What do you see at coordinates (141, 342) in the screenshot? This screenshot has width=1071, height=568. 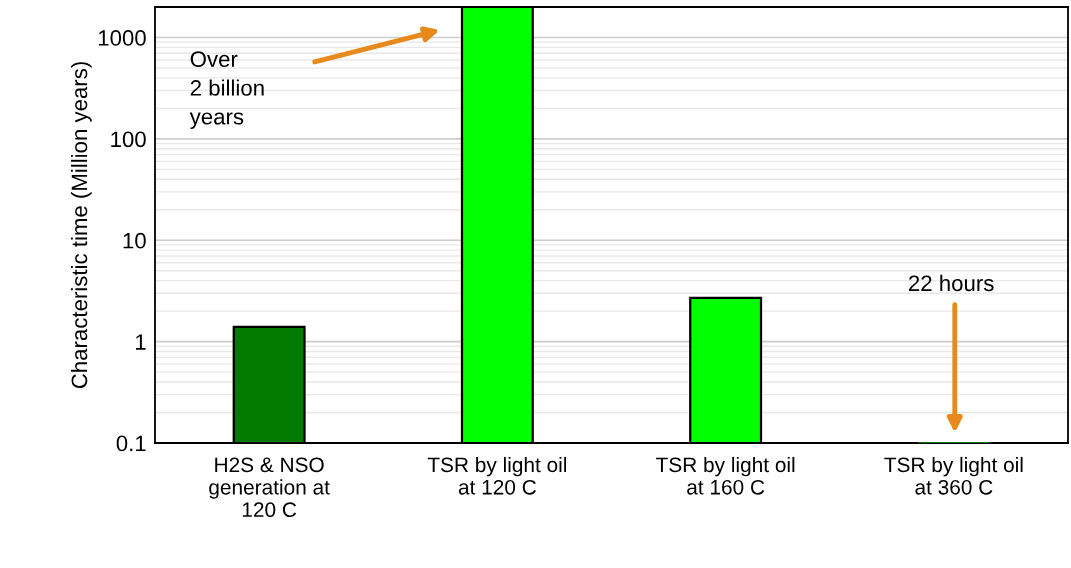 I see `y-tick-label: 1` at bounding box center [141, 342].